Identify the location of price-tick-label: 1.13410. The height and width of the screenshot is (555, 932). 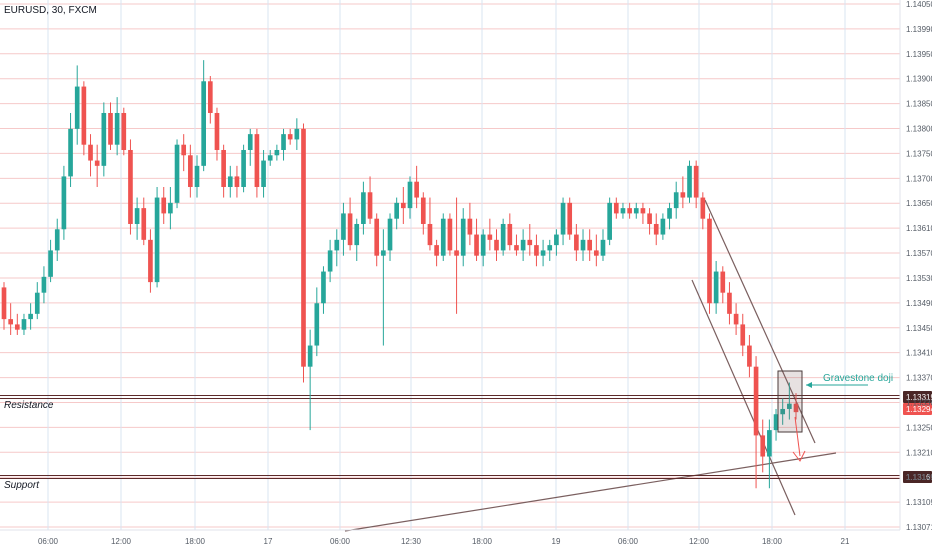
(919, 353).